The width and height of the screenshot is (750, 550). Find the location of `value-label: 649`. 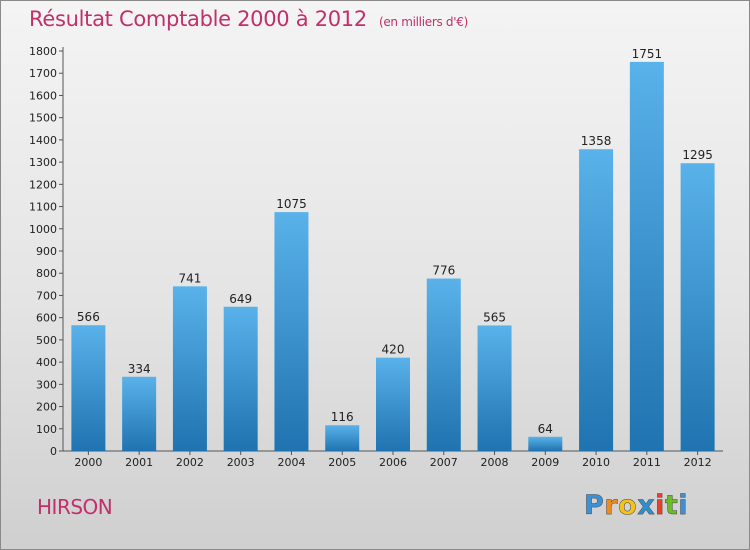

value-label: 649 is located at coordinates (240, 299).